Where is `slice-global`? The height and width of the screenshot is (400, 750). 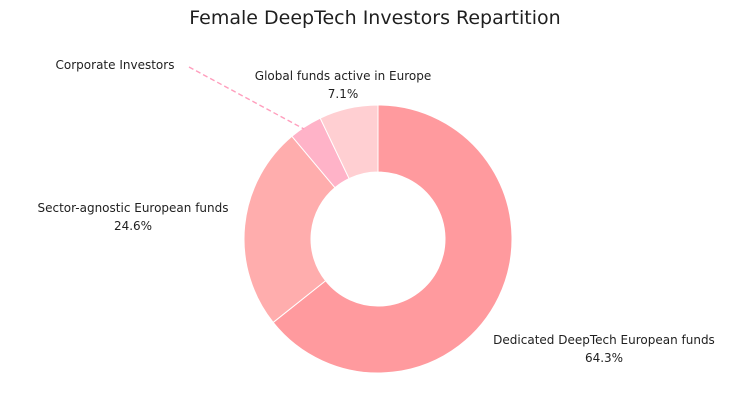 slice-global is located at coordinates (349, 142).